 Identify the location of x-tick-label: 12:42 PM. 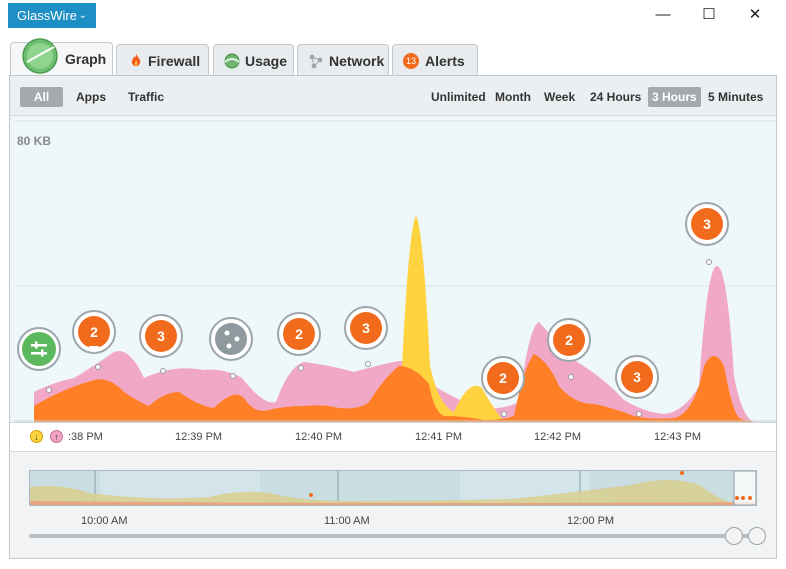
(558, 437).